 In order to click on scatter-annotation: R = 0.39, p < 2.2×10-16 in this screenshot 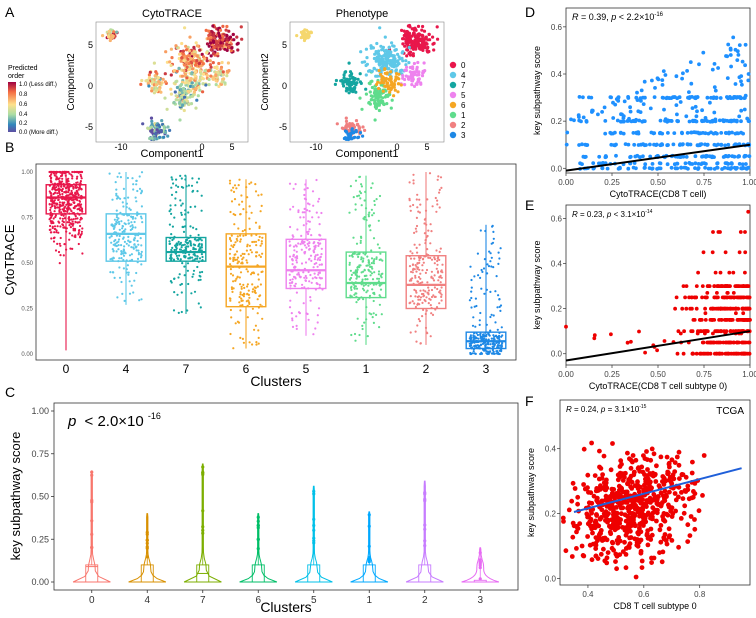, I will do `click(618, 17)`.